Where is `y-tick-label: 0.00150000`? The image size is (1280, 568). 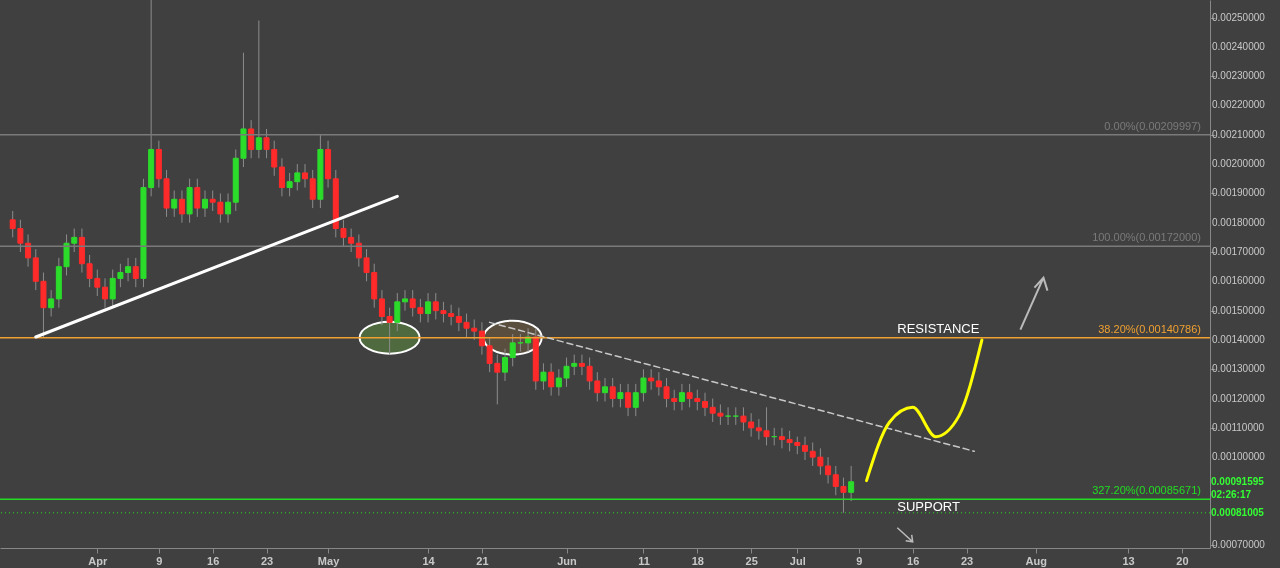 y-tick-label: 0.00150000 is located at coordinates (1239, 310).